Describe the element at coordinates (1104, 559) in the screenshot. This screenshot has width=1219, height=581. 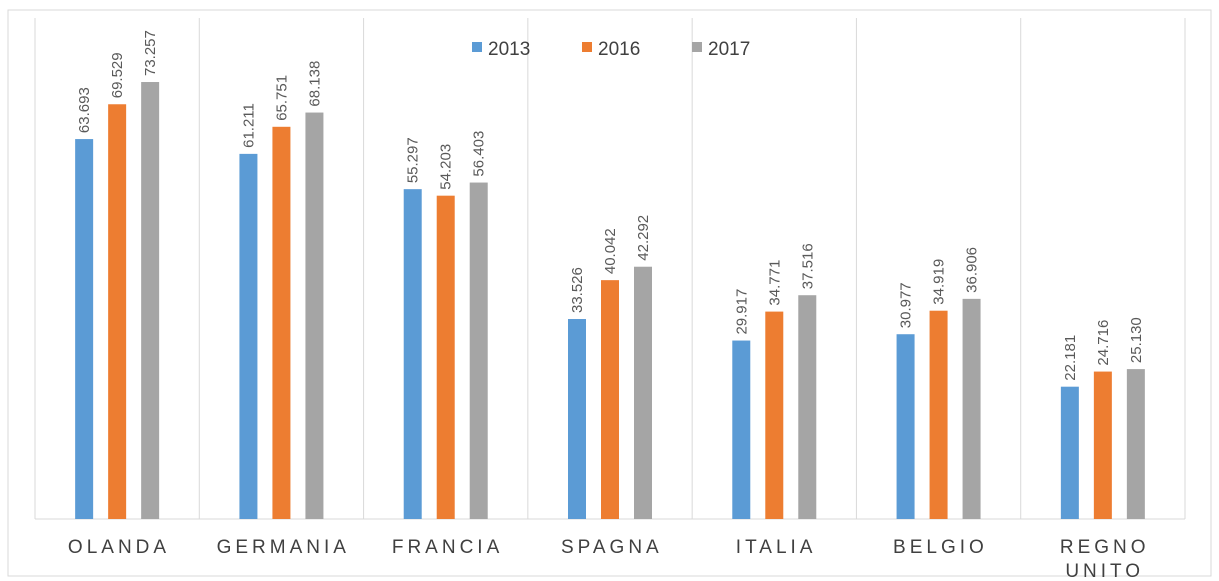
I see `x-tick-label: REGNO UNITO` at that location.